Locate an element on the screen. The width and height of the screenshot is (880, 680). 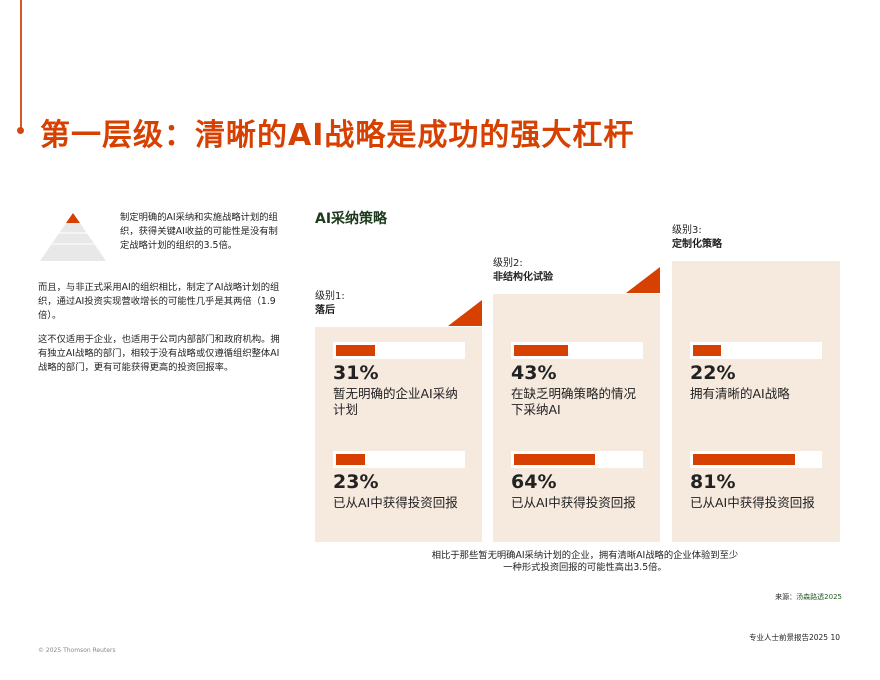
decorative-line is located at coordinates (21, 64).